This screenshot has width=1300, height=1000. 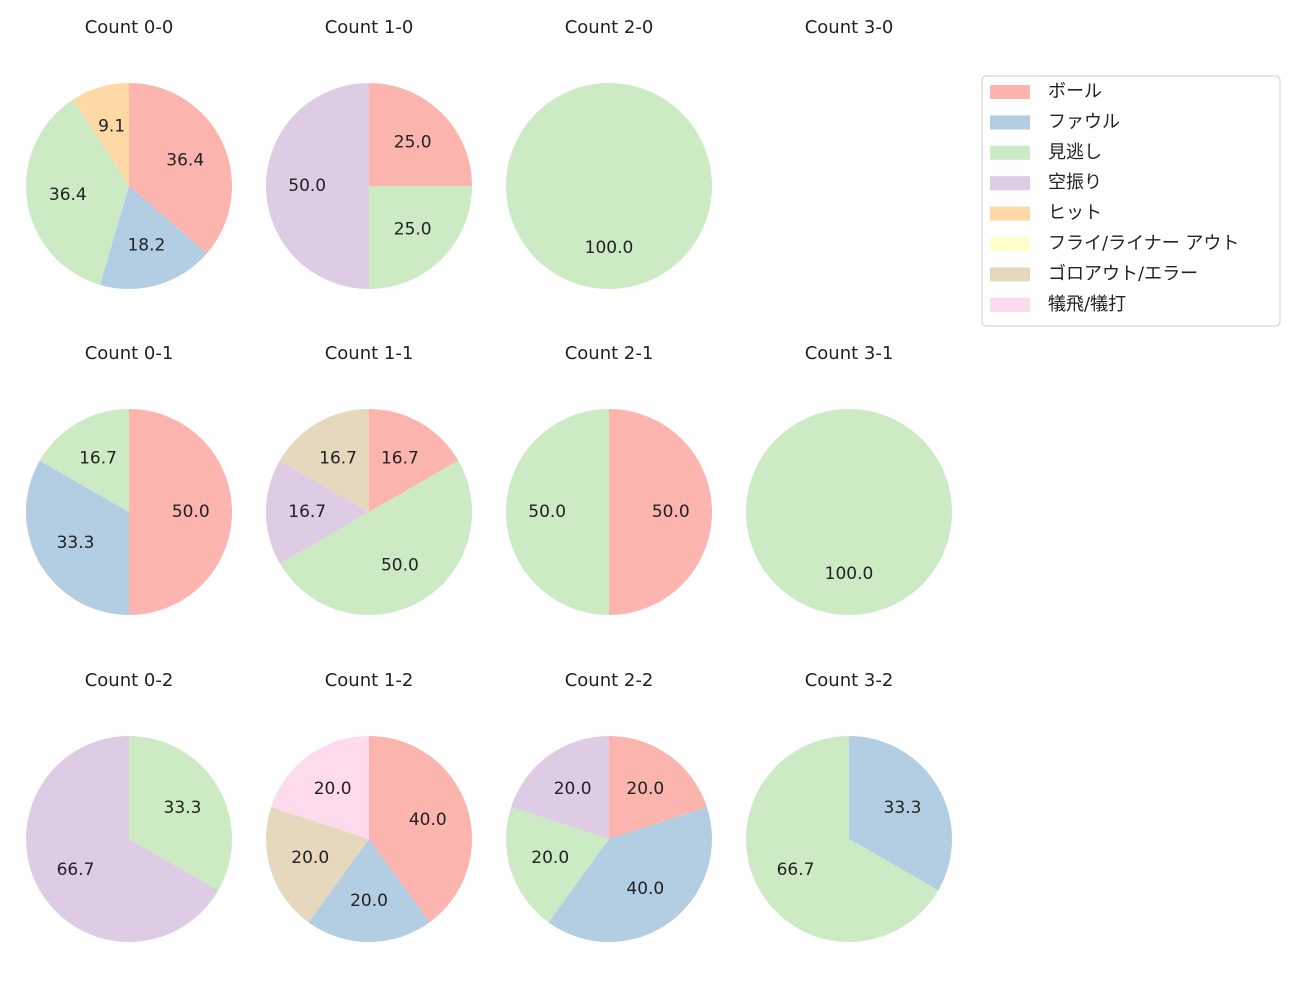 What do you see at coordinates (1087, 304) in the screenshot?
I see `legend-label: 犠飛/犠打` at bounding box center [1087, 304].